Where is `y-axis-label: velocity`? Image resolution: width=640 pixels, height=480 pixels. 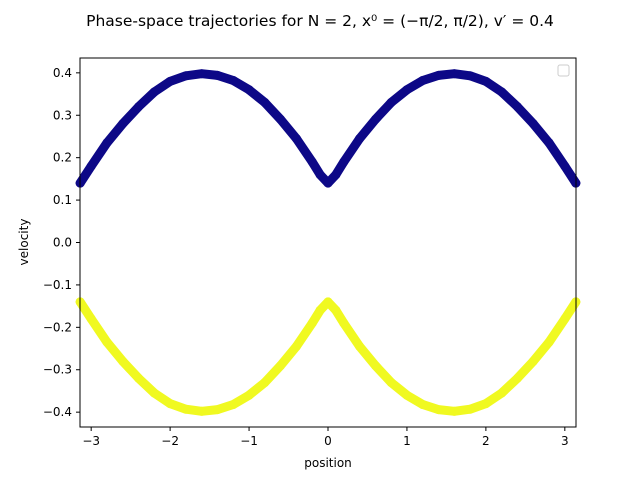 y-axis-label: velocity is located at coordinates (24, 242).